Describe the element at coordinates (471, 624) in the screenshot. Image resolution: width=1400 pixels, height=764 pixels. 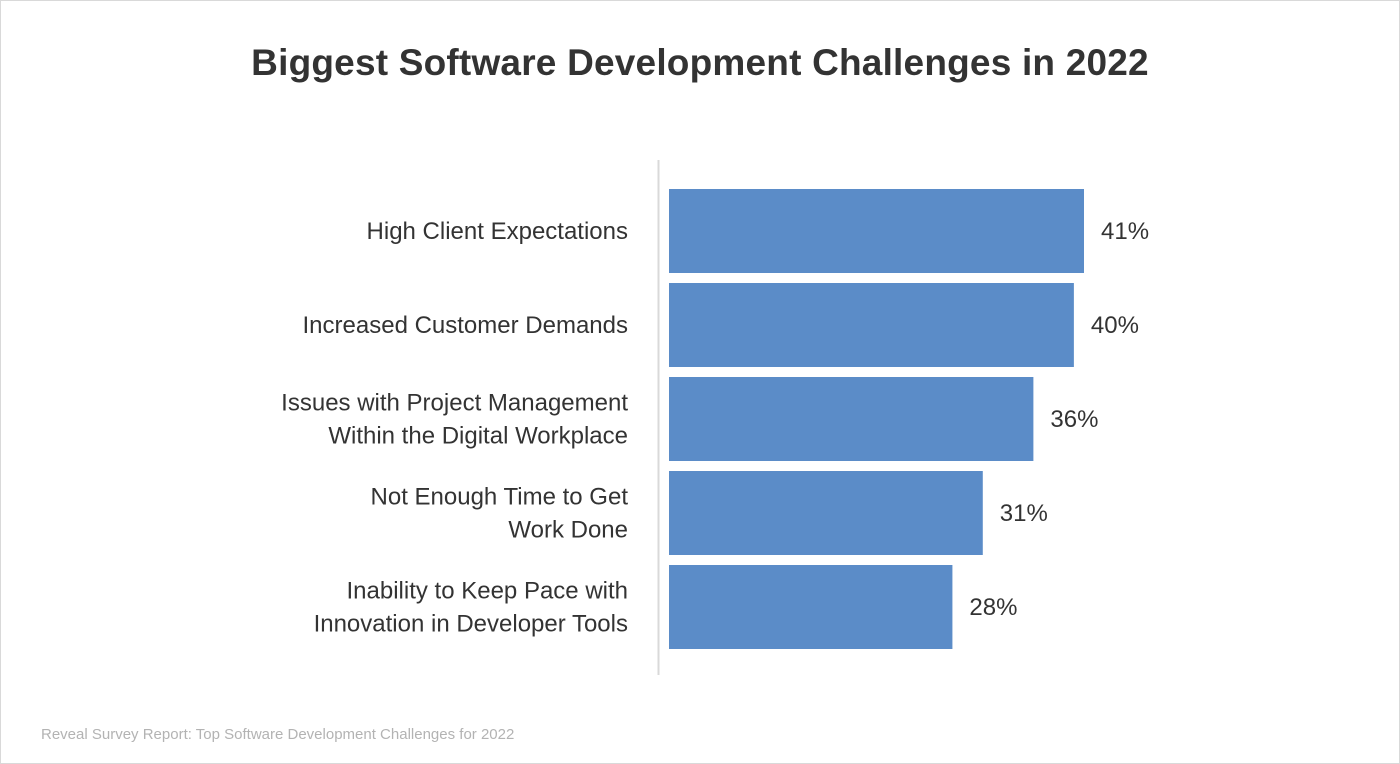
I see `category-label: Innovation in Developer Tools` at that location.